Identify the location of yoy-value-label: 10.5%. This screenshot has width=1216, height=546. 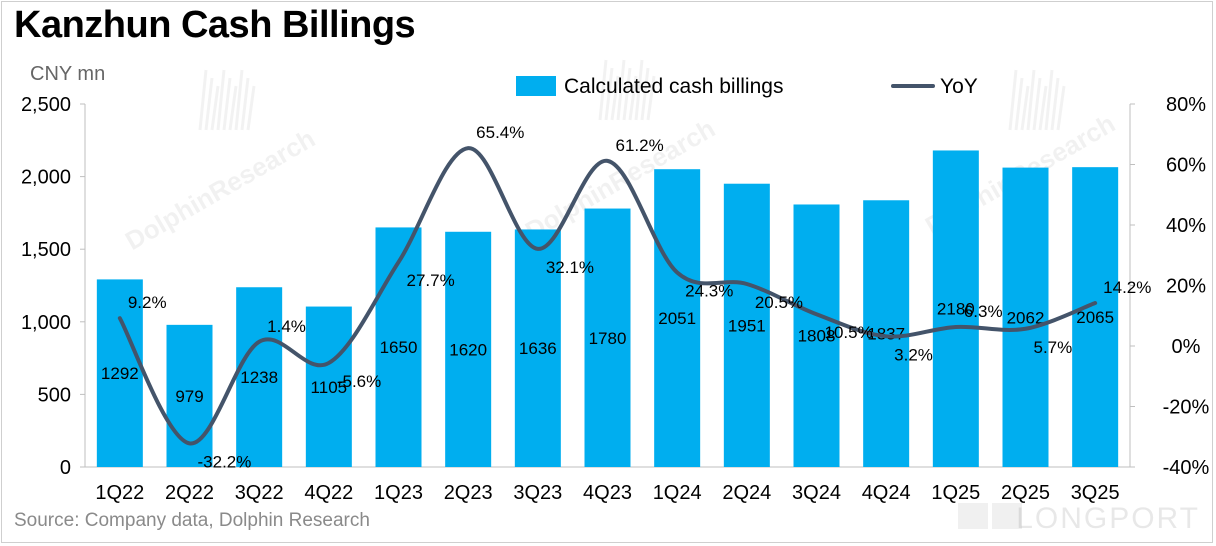
(849, 332).